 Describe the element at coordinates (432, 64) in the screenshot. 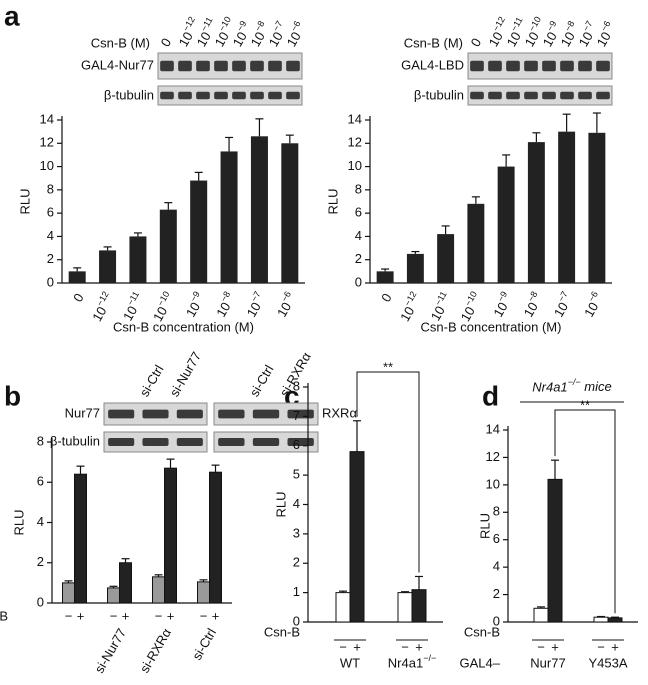

I see `blot-label: GAL4-LBD` at that location.